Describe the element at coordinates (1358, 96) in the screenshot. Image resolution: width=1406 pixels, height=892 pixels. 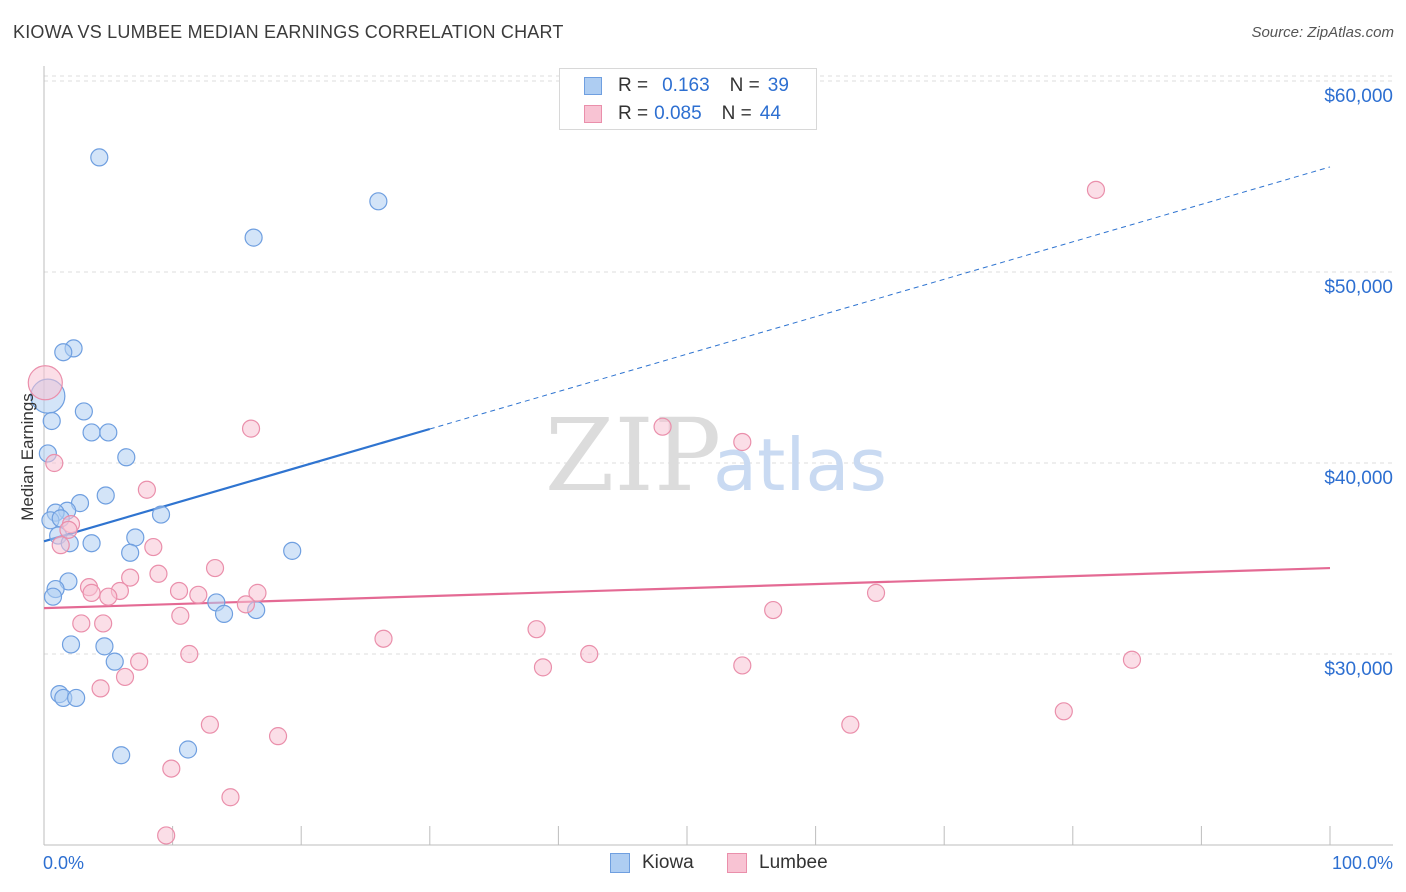
I see `y-tick-label-60000: $60,000` at that location.